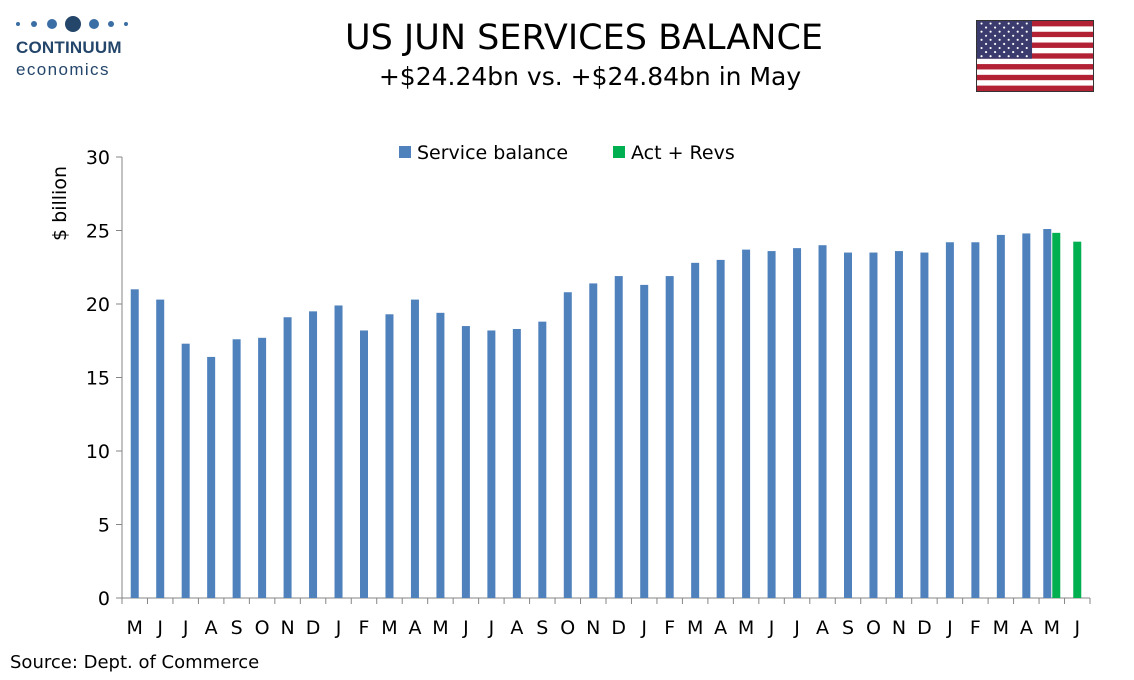 The height and width of the screenshot is (680, 1134). Describe the element at coordinates (584, 38) in the screenshot. I see `chart-title: US JUN SERVICES BALANCE` at that location.